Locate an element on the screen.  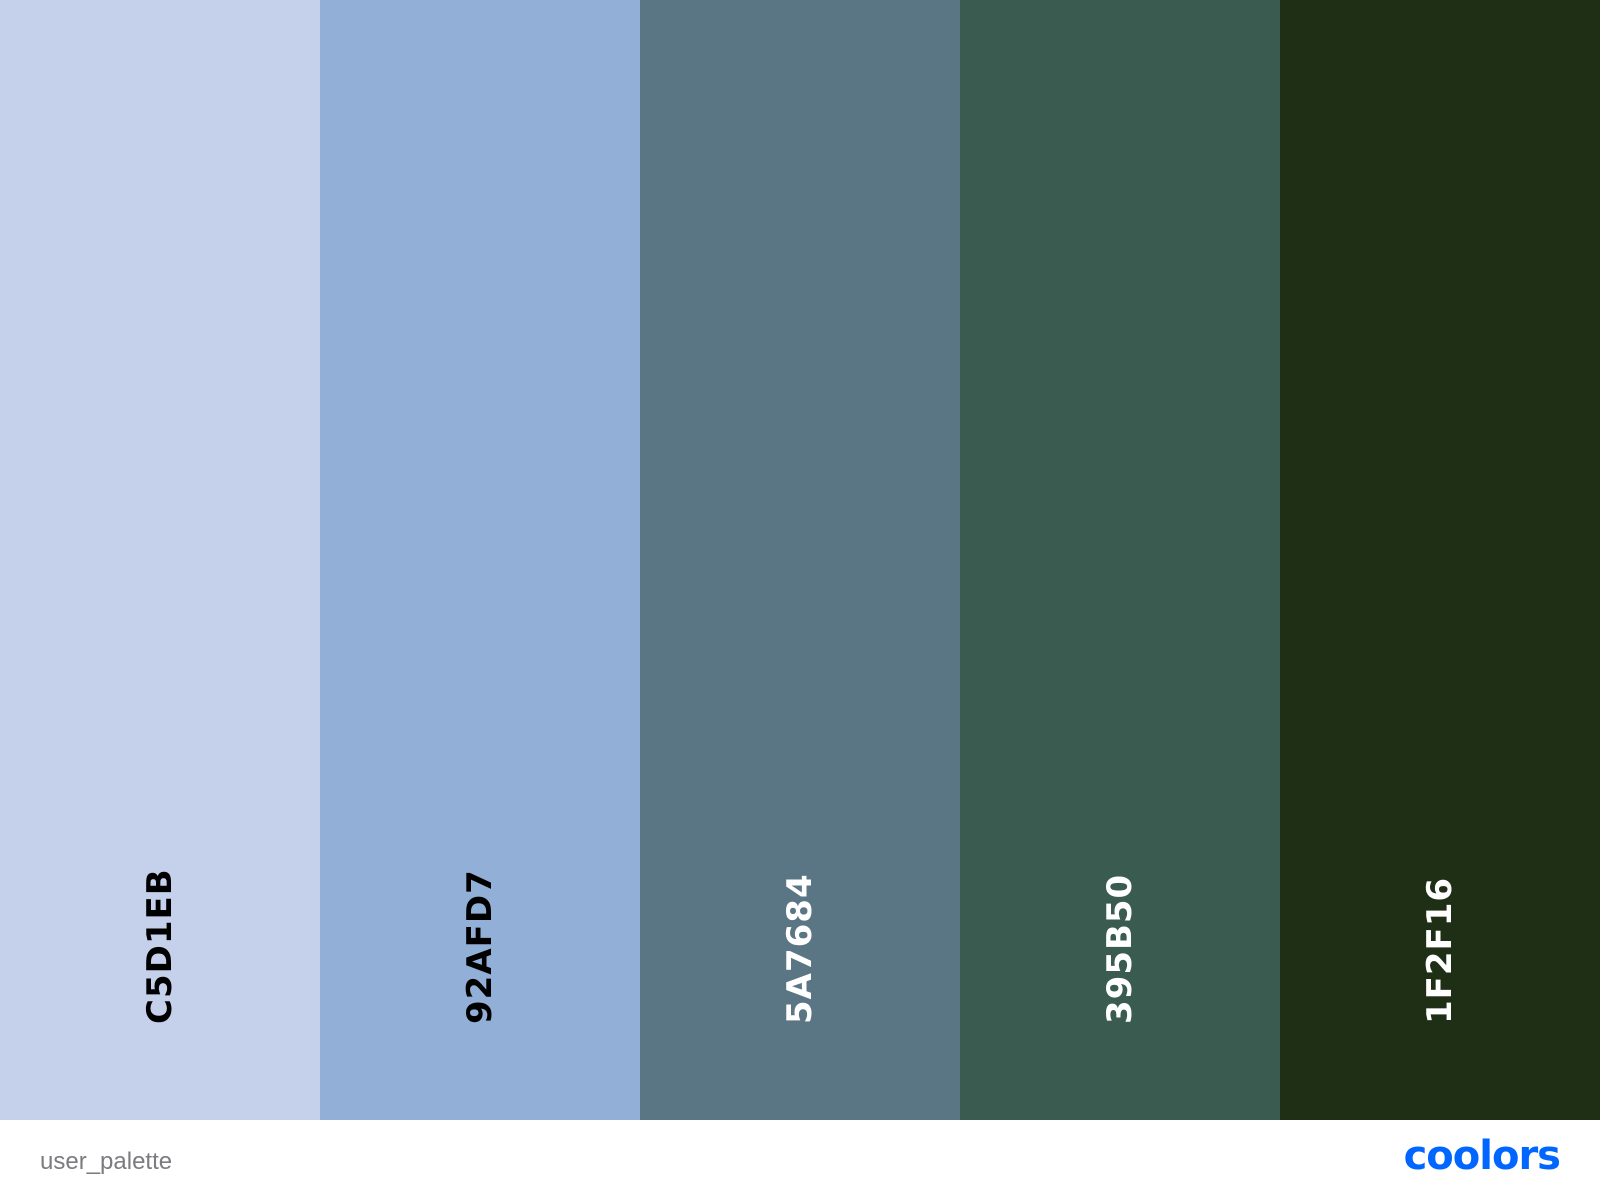
palette-footer: user_palette coolors is located at coordinates (800, 1160).